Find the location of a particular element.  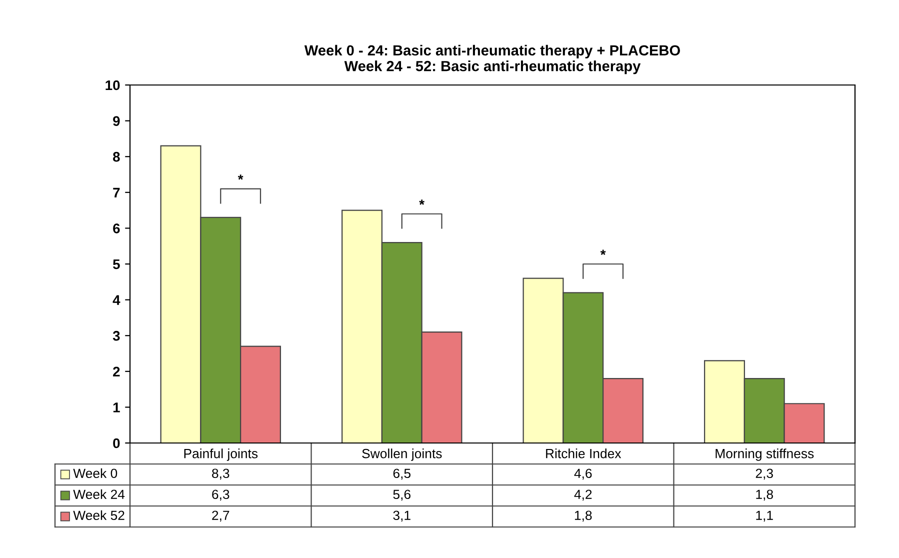

data-label: 6,5 is located at coordinates (401, 474).